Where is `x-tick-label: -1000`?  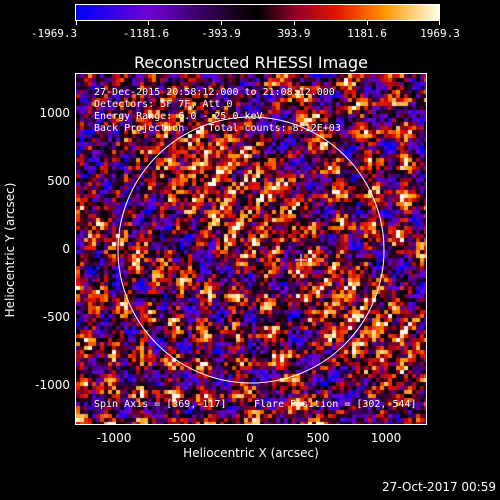 x-tick-label: -1000 is located at coordinates (114, 438).